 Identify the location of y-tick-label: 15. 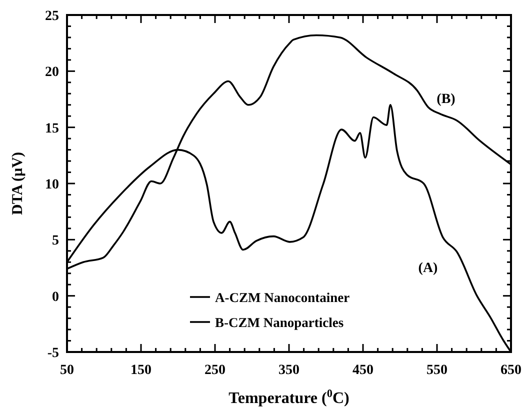
(52, 128).